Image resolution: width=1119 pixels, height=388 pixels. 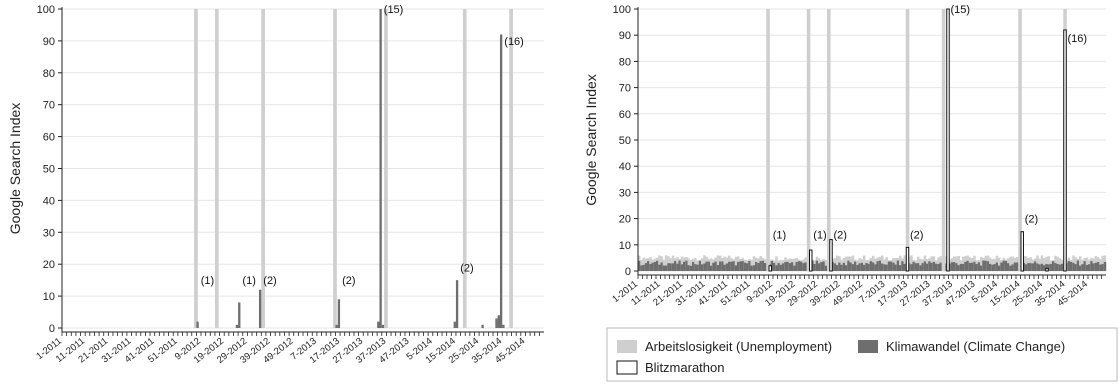 What do you see at coordinates (49, 170) in the screenshot?
I see `left-y-tick-label: 50` at bounding box center [49, 170].